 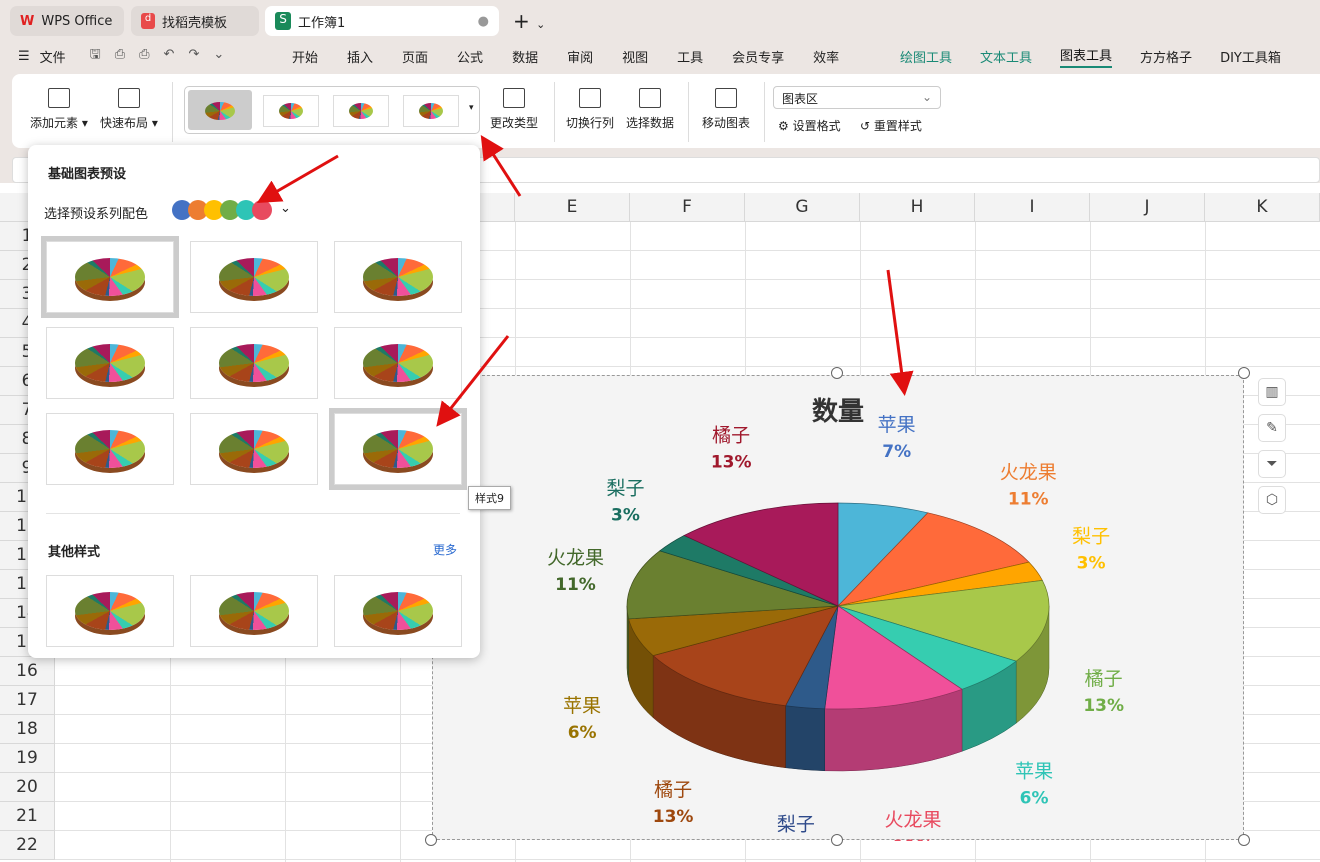 What do you see at coordinates (625, 489) in the screenshot?
I see `data-label-category: 梨子` at bounding box center [625, 489].